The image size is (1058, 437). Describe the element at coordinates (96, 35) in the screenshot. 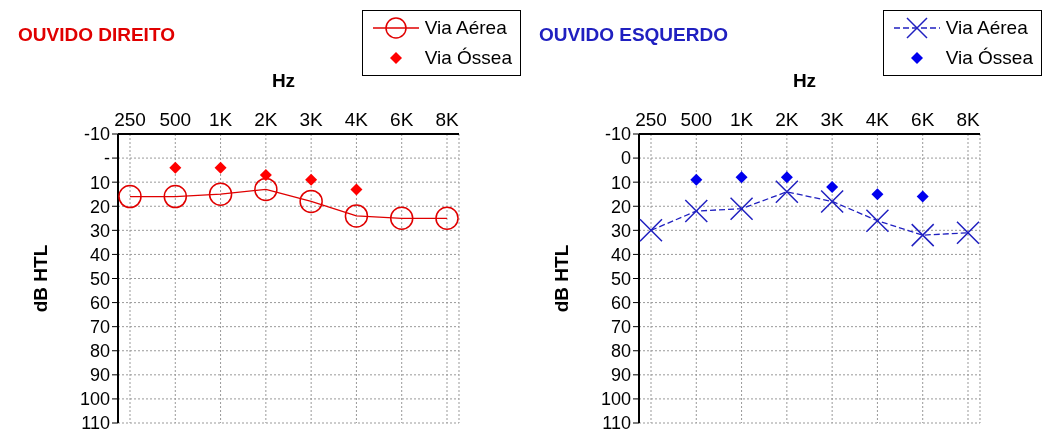

I see `chart-title: OUVIDO DIREITO` at that location.